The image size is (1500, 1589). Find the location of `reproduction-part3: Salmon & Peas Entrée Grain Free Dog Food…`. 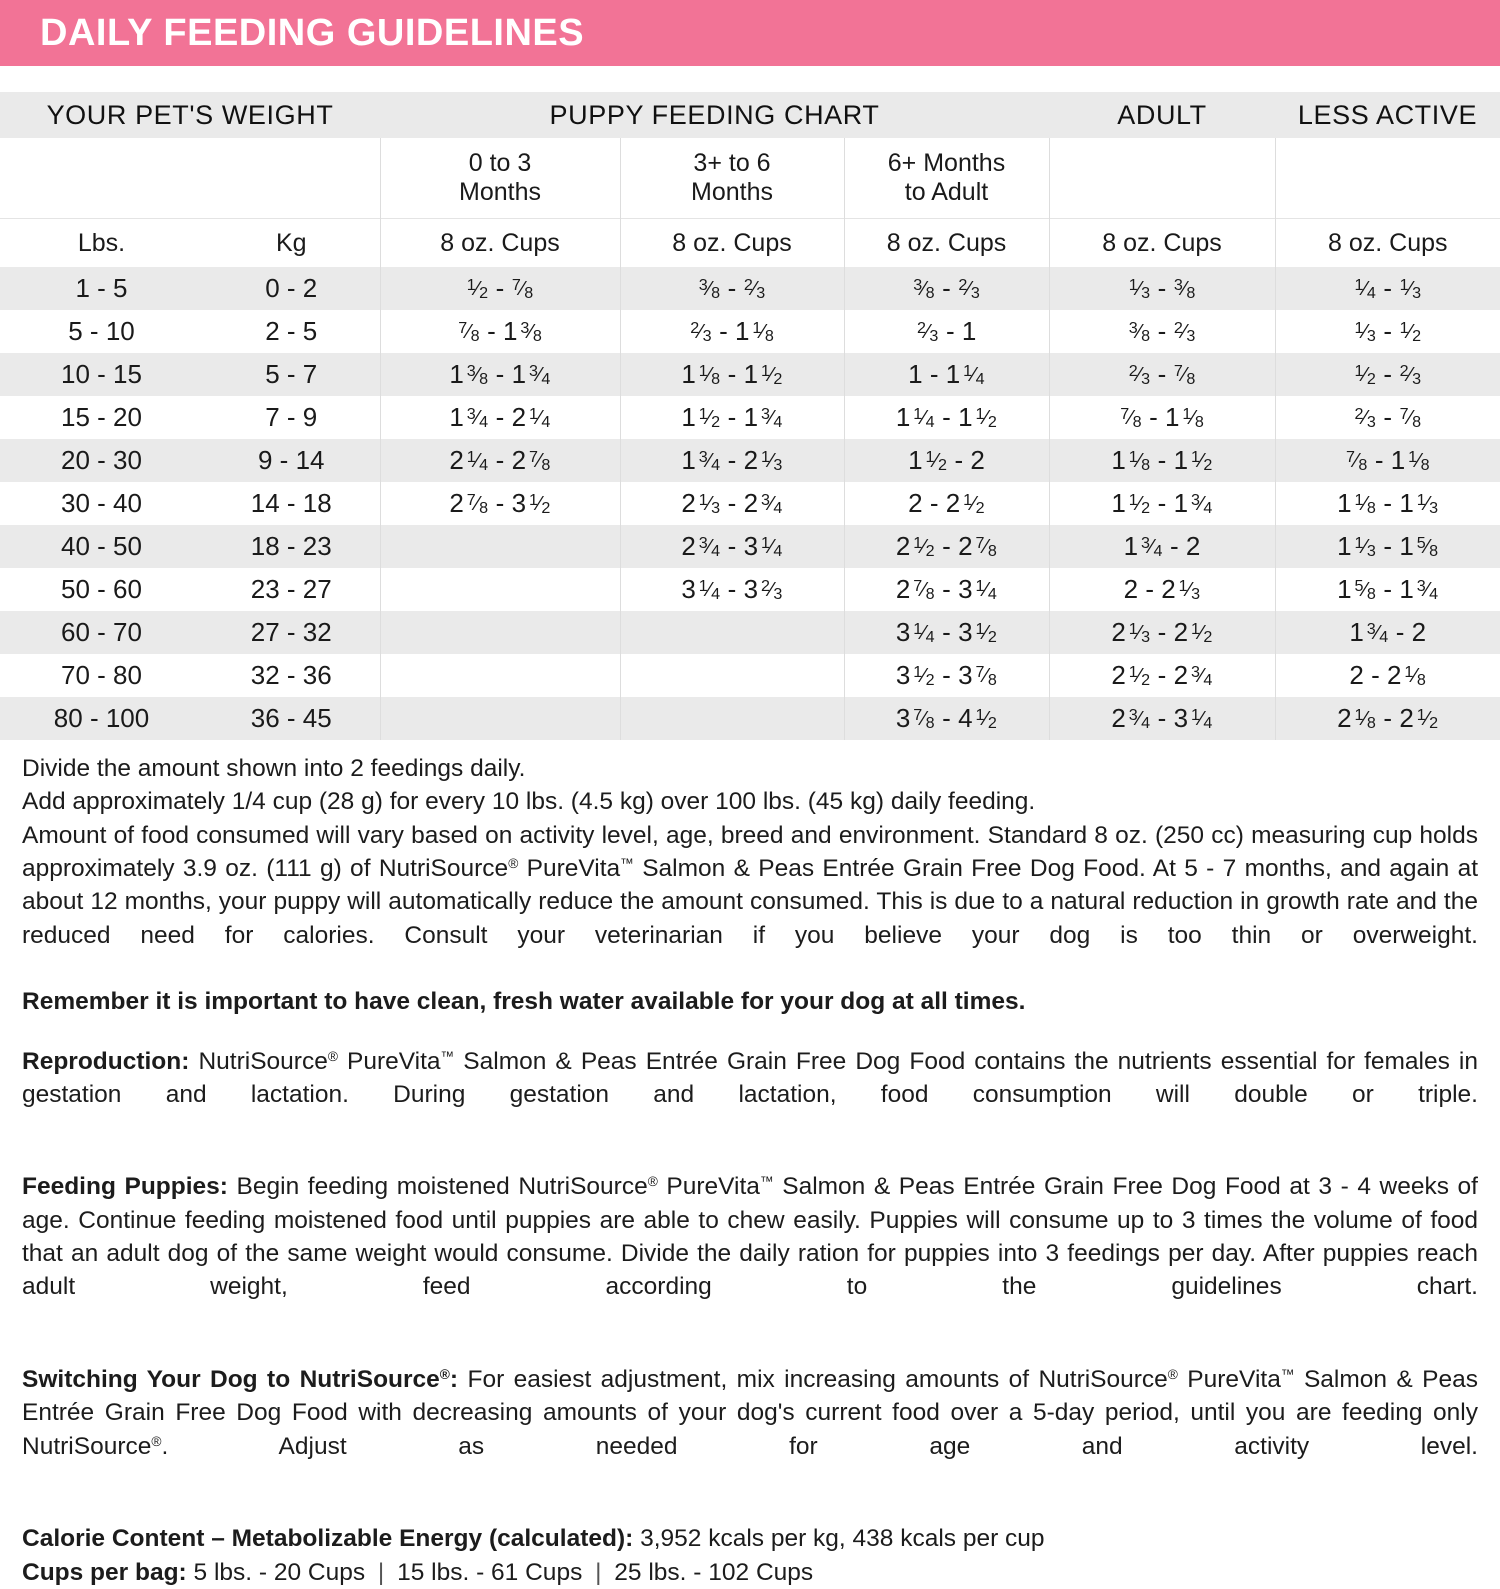

reproduction-part3: Salmon & Peas Entrée Grain Free Dog Food… is located at coordinates (750, 1077).